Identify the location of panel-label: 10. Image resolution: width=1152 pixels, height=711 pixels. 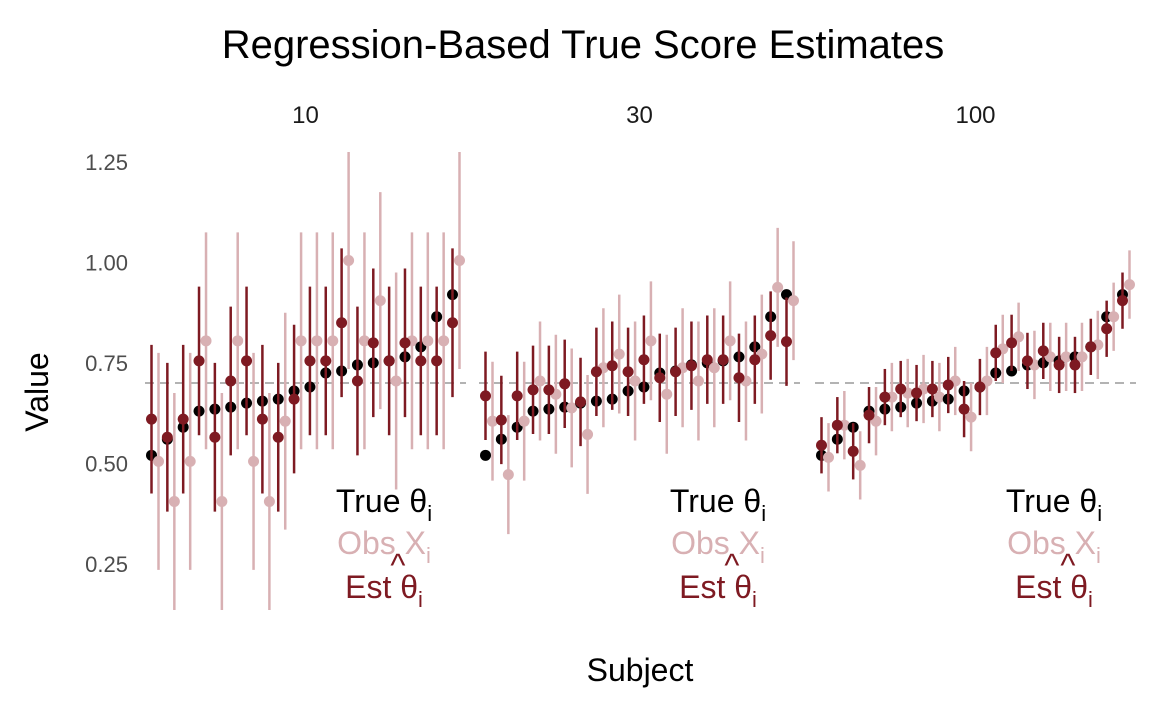
(305, 115).